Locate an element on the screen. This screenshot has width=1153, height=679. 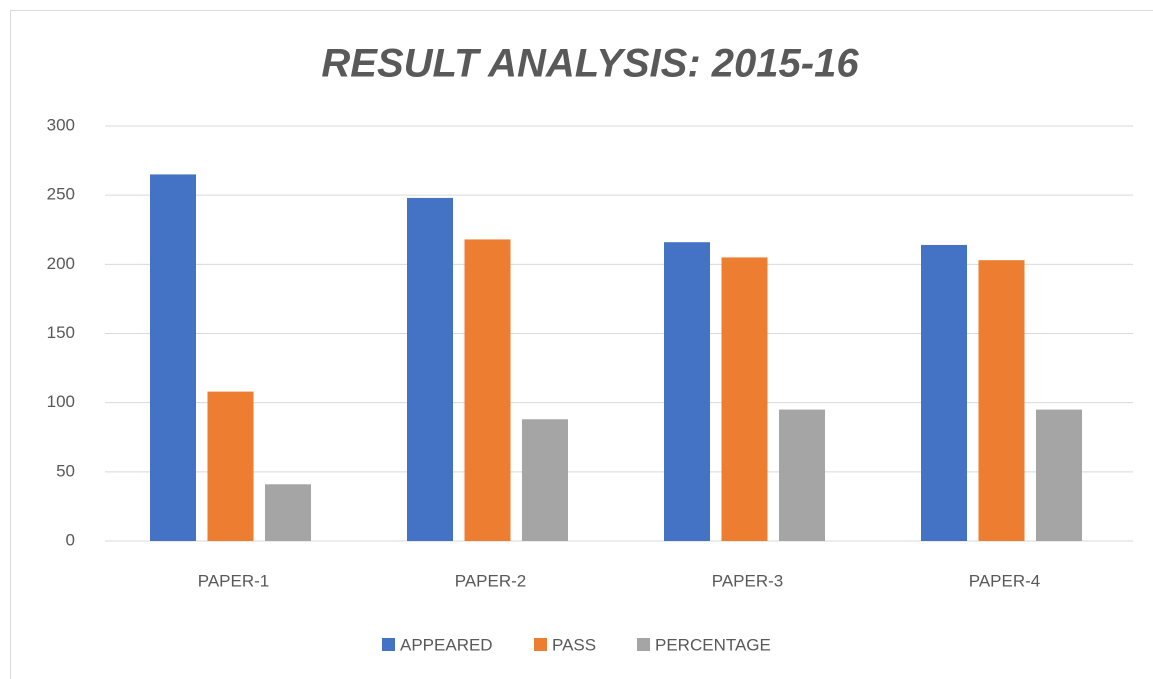
legend-label: PASS is located at coordinates (574, 644).